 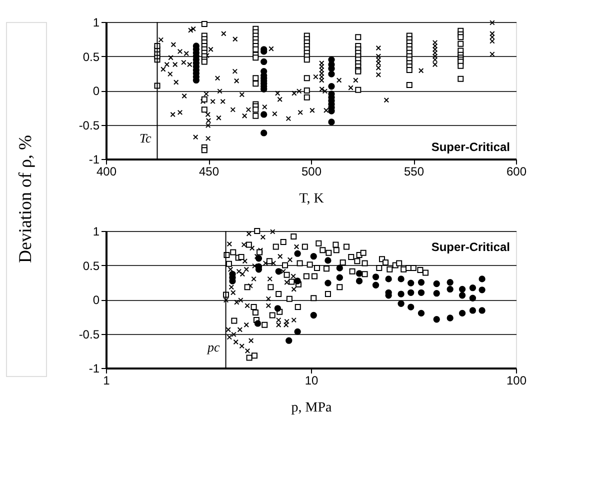 What do you see at coordinates (106, 171) in the screenshot?
I see `x-tick-label: 400` at bounding box center [106, 171].